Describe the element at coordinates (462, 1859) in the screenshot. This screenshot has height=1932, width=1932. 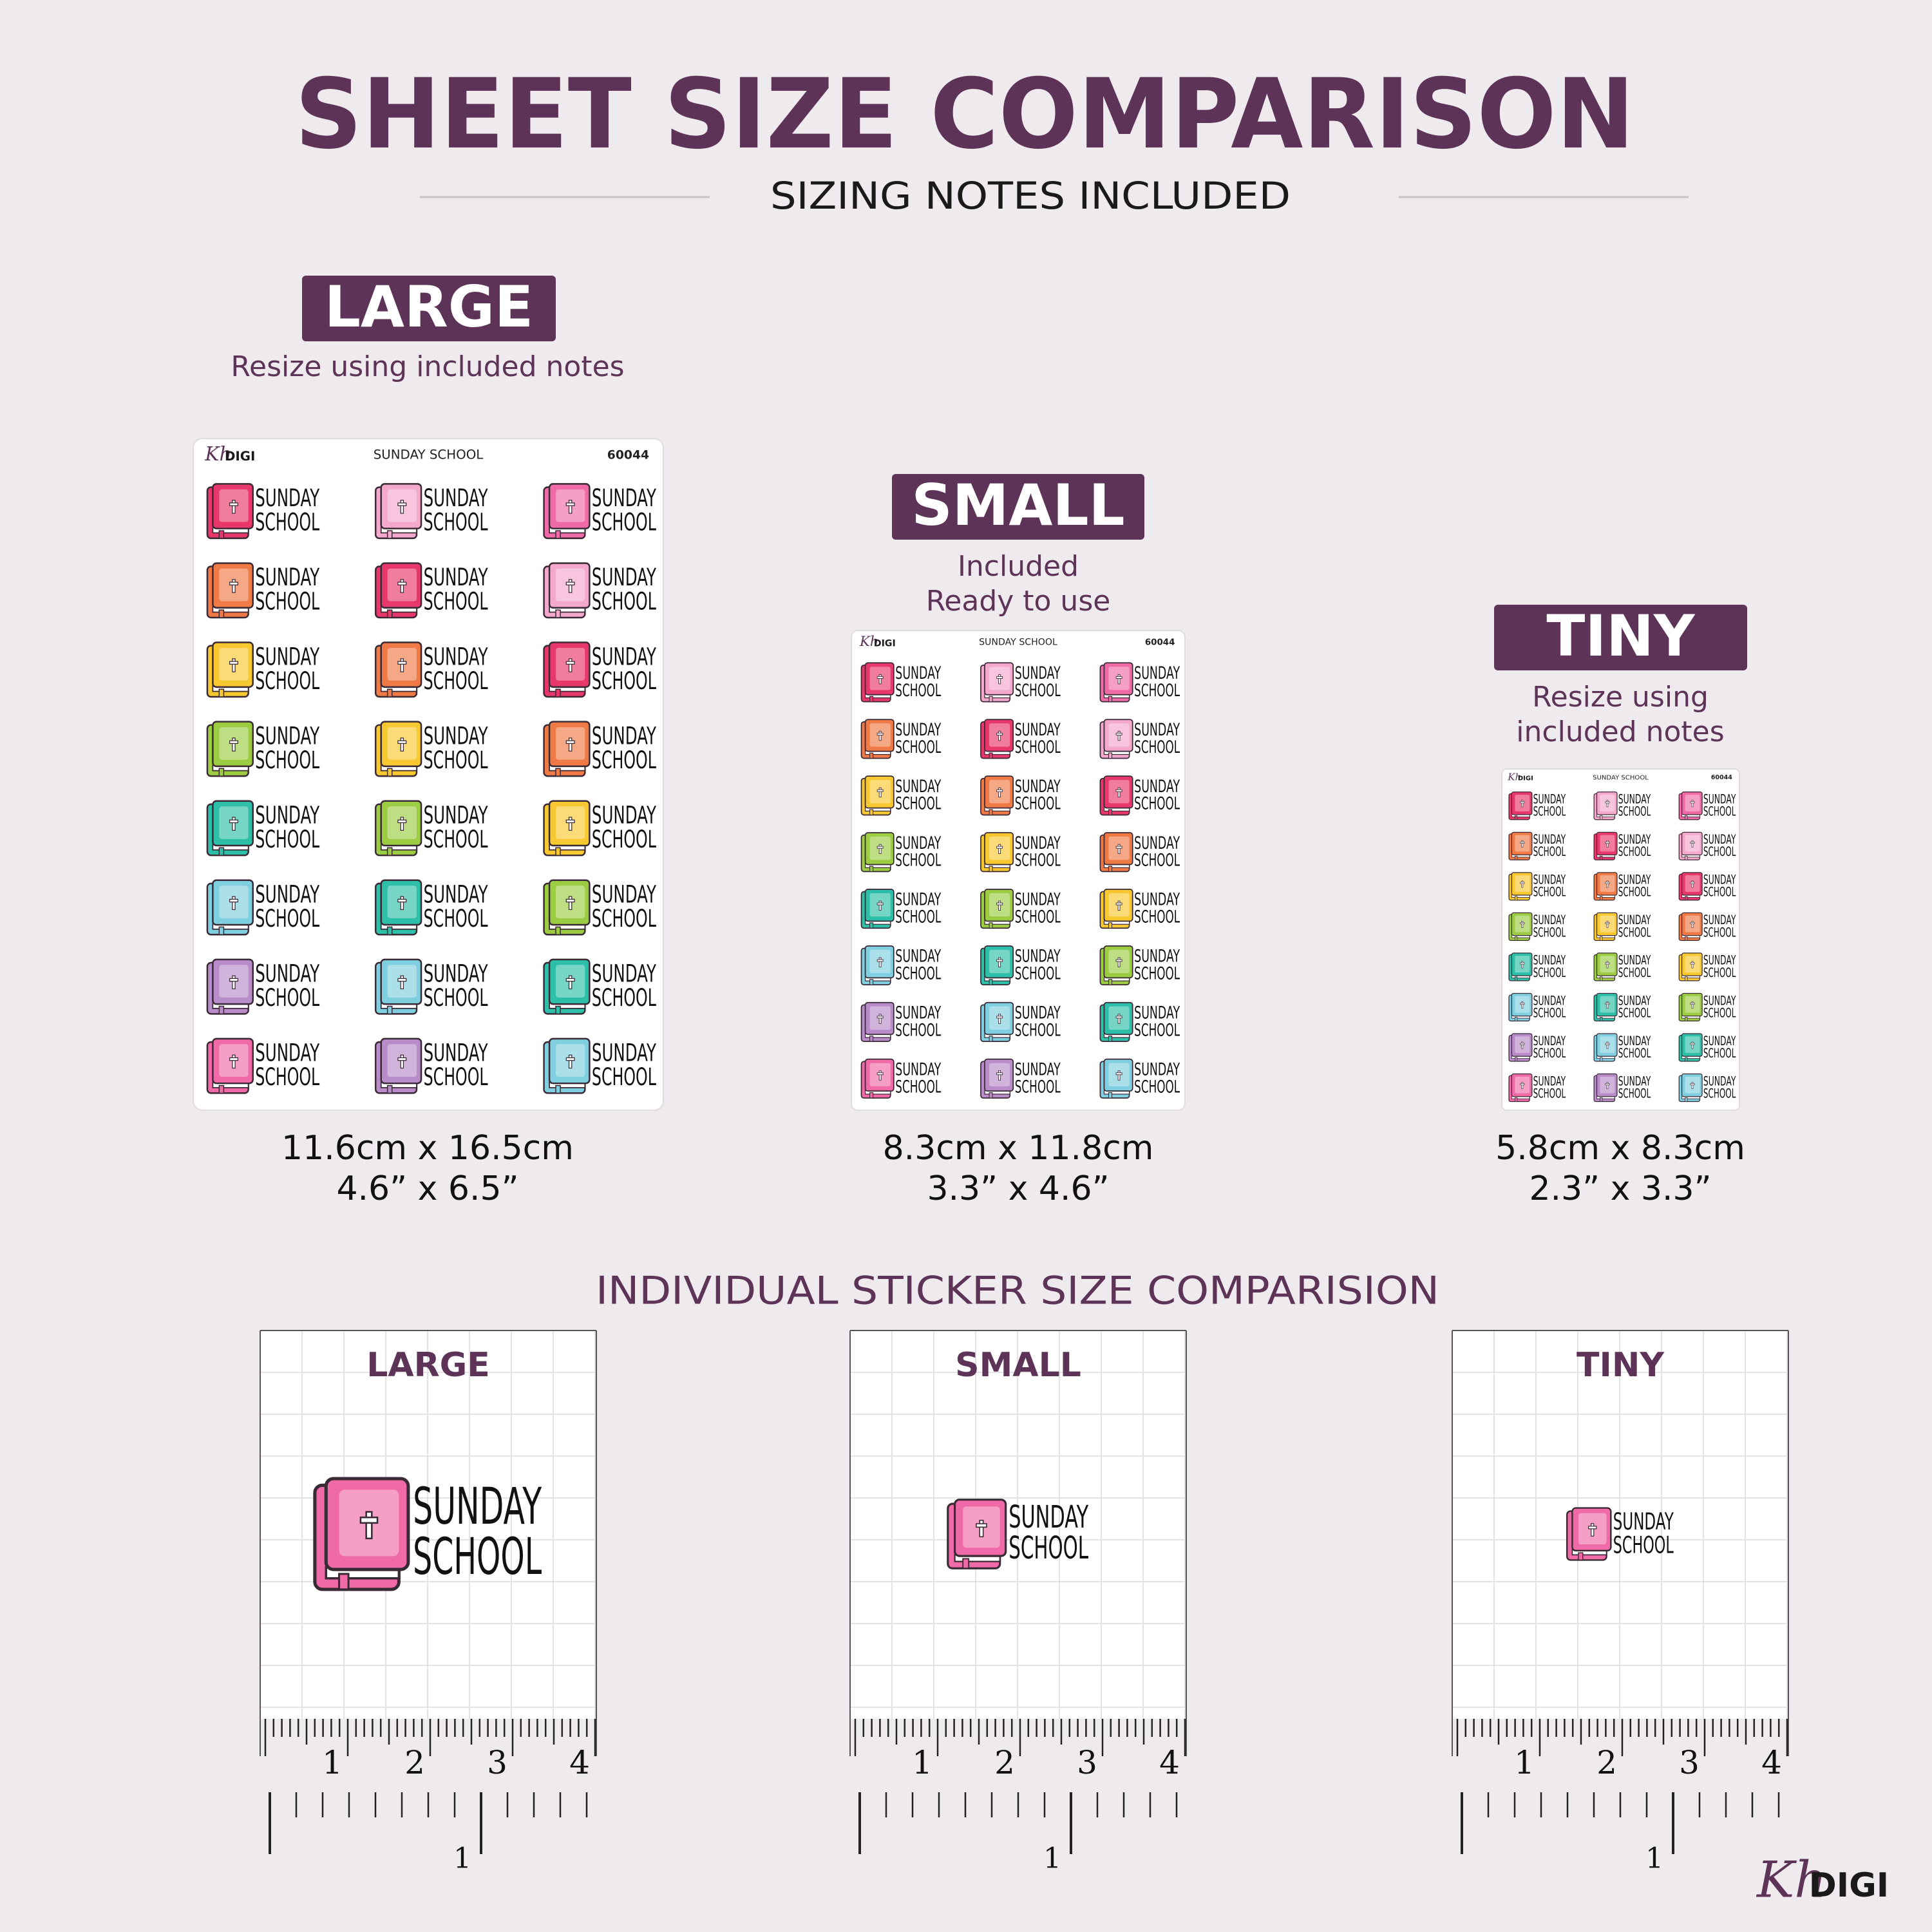
I see `ruler-inch-label: 1` at that location.